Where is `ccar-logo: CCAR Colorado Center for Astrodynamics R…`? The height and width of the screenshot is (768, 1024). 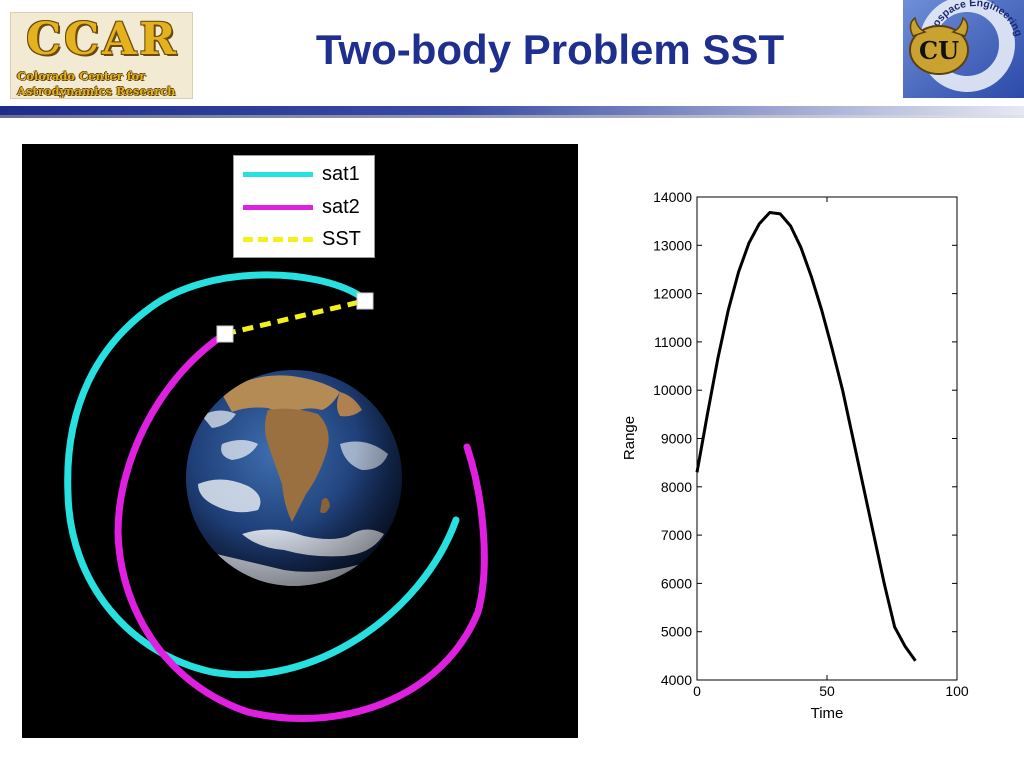 ccar-logo: CCAR Colorado Center for Astrodynamics R… is located at coordinates (101, 55).